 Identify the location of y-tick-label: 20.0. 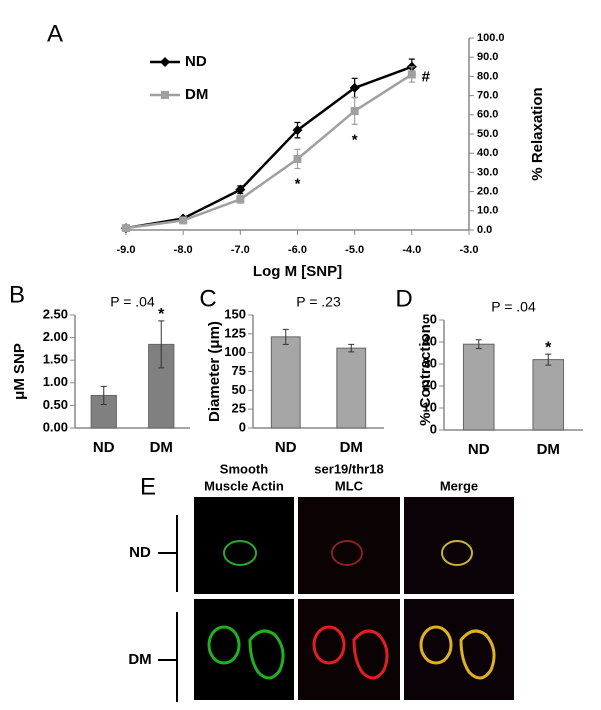
(487, 192).